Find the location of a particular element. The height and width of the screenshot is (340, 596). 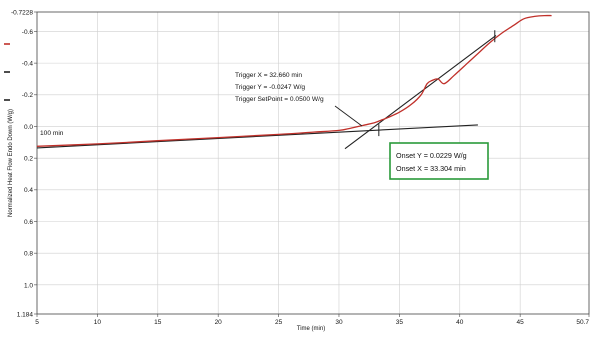

onset-y-label: Onset Y = 0.0229 W/g is located at coordinates (431, 155).